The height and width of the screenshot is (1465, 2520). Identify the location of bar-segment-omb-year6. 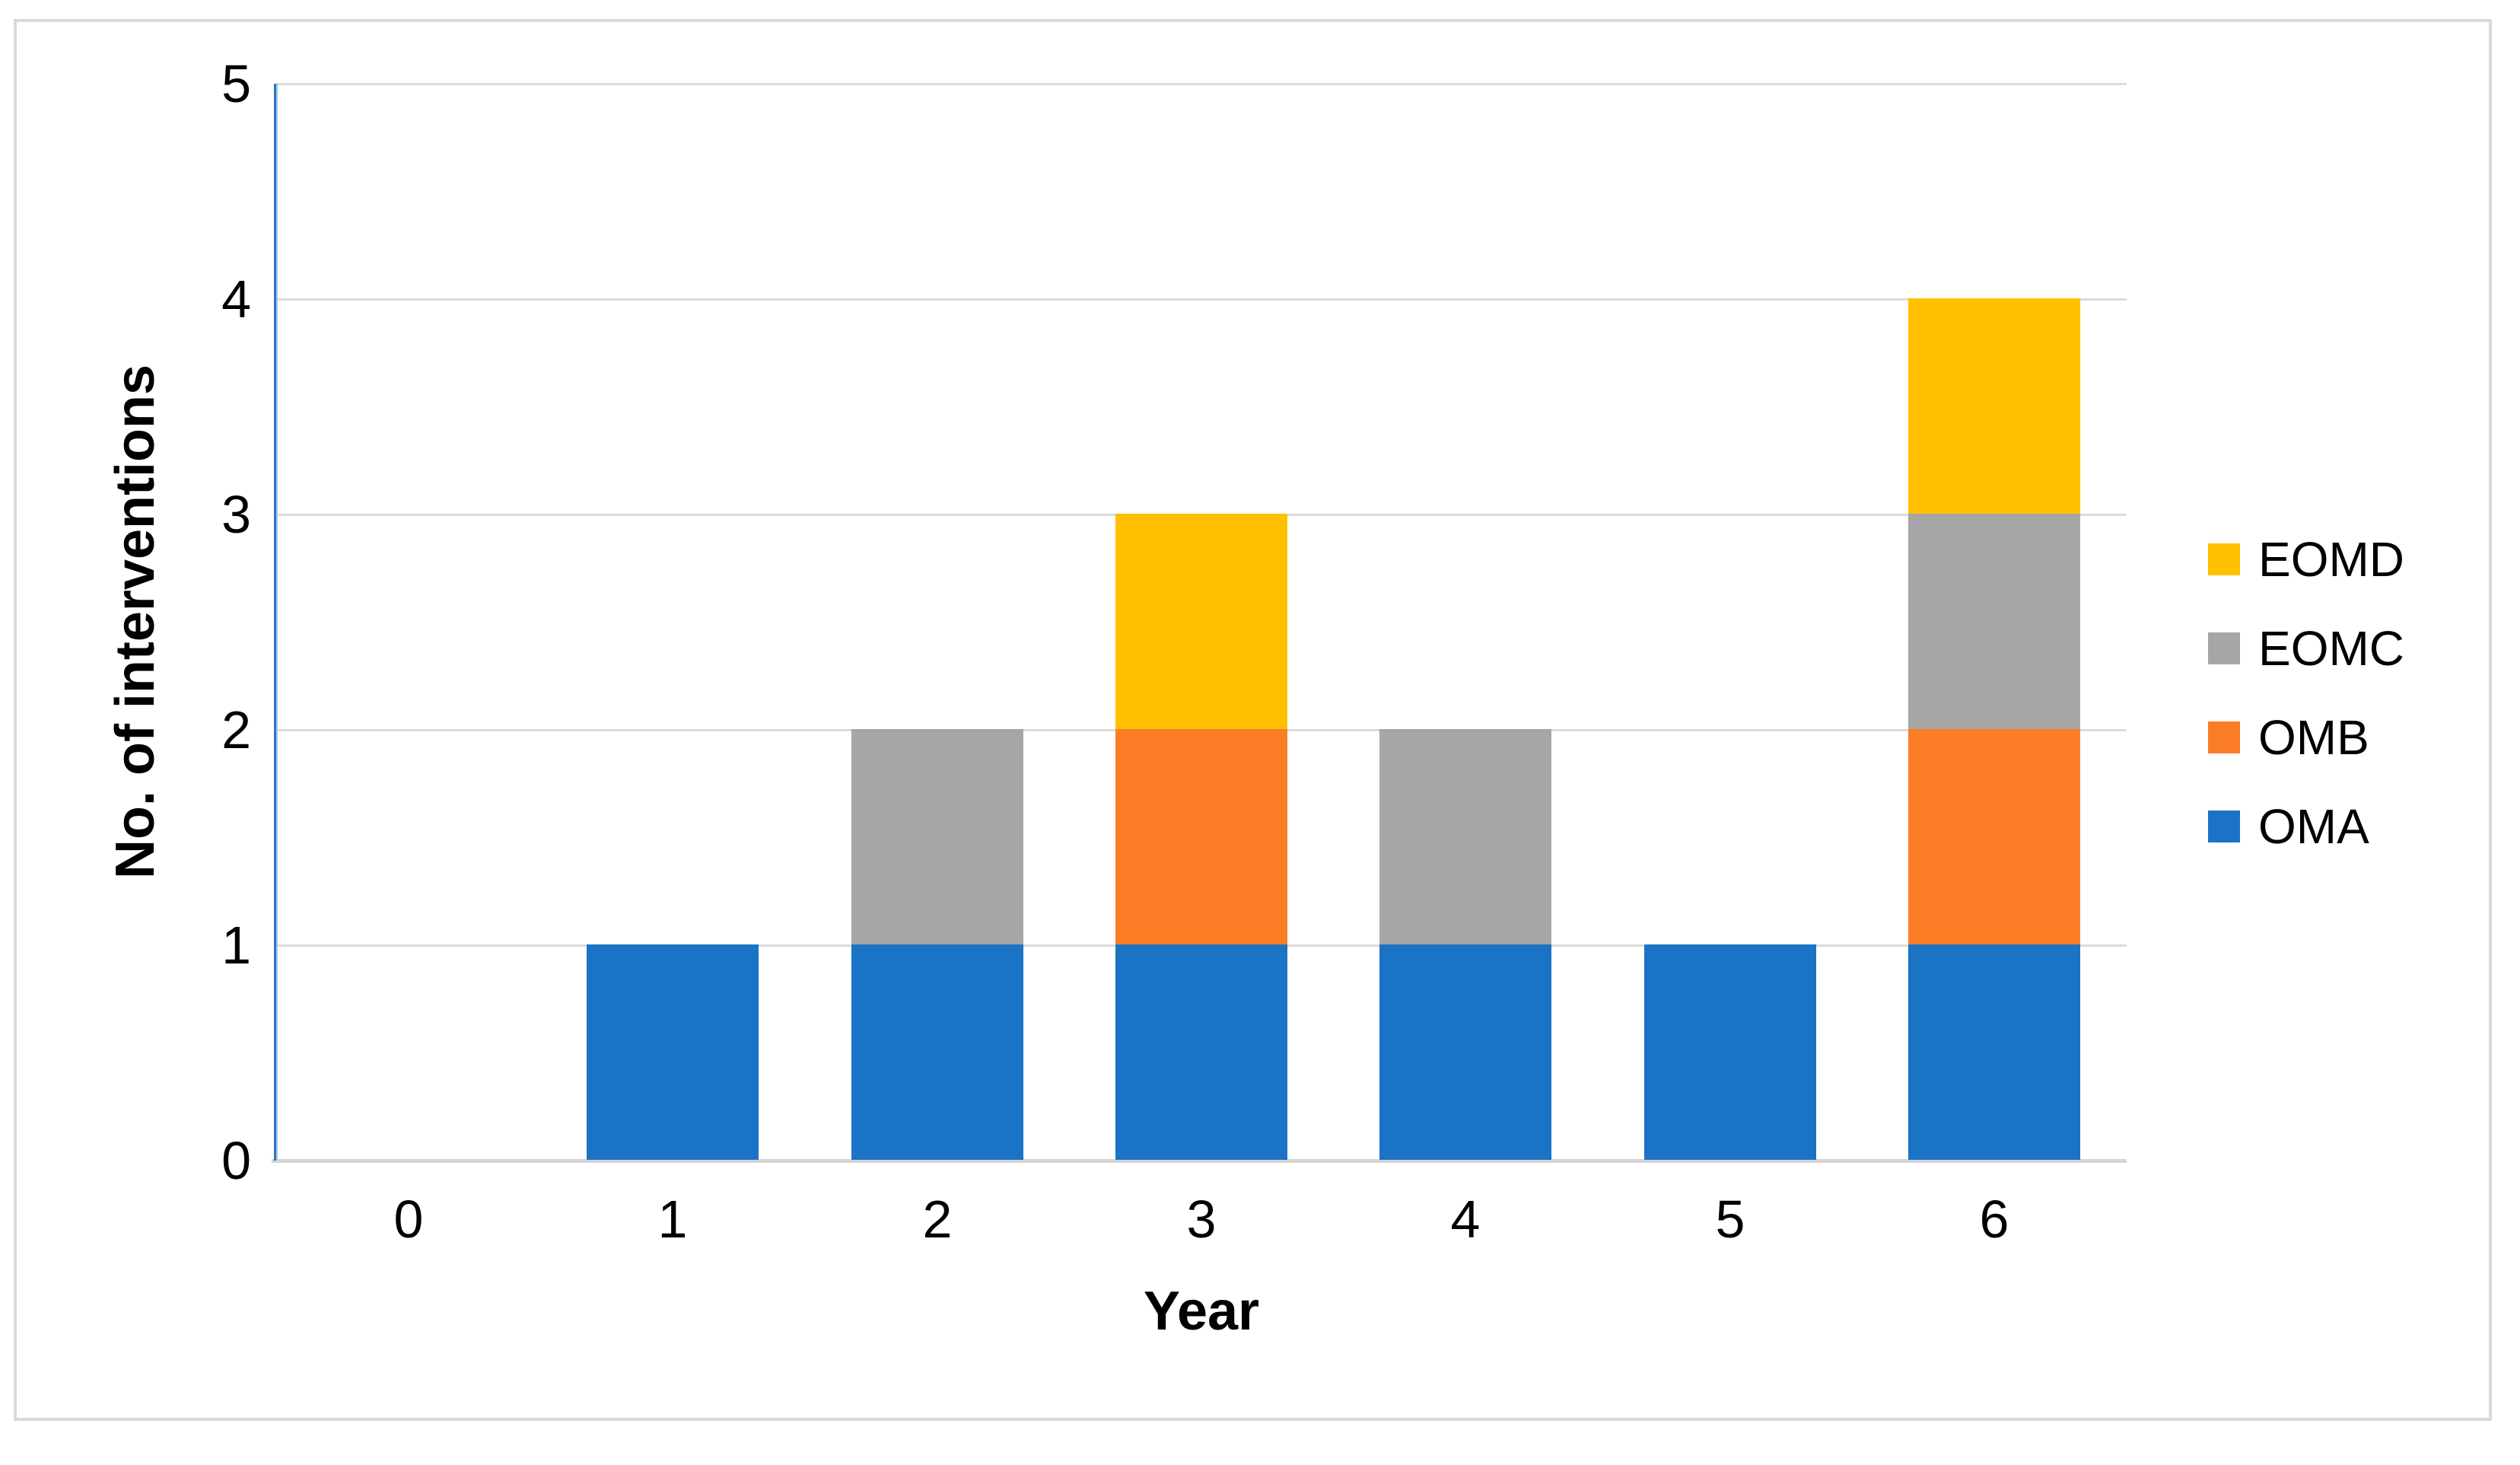
(1994, 836).